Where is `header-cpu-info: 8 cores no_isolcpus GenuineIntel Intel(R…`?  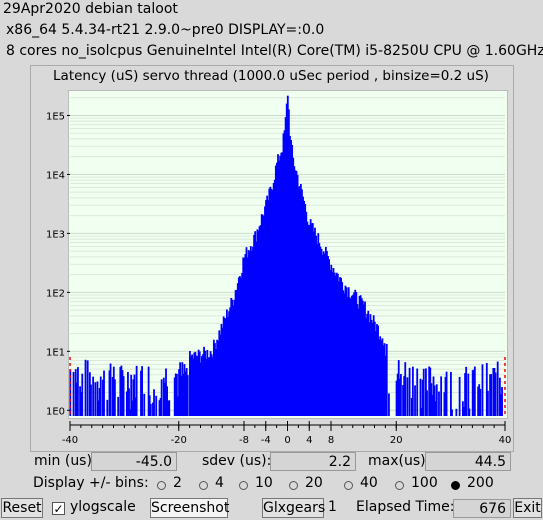 header-cpu-info: 8 cores no_isolcpus GenuineIntel Intel(R… is located at coordinates (274, 51).